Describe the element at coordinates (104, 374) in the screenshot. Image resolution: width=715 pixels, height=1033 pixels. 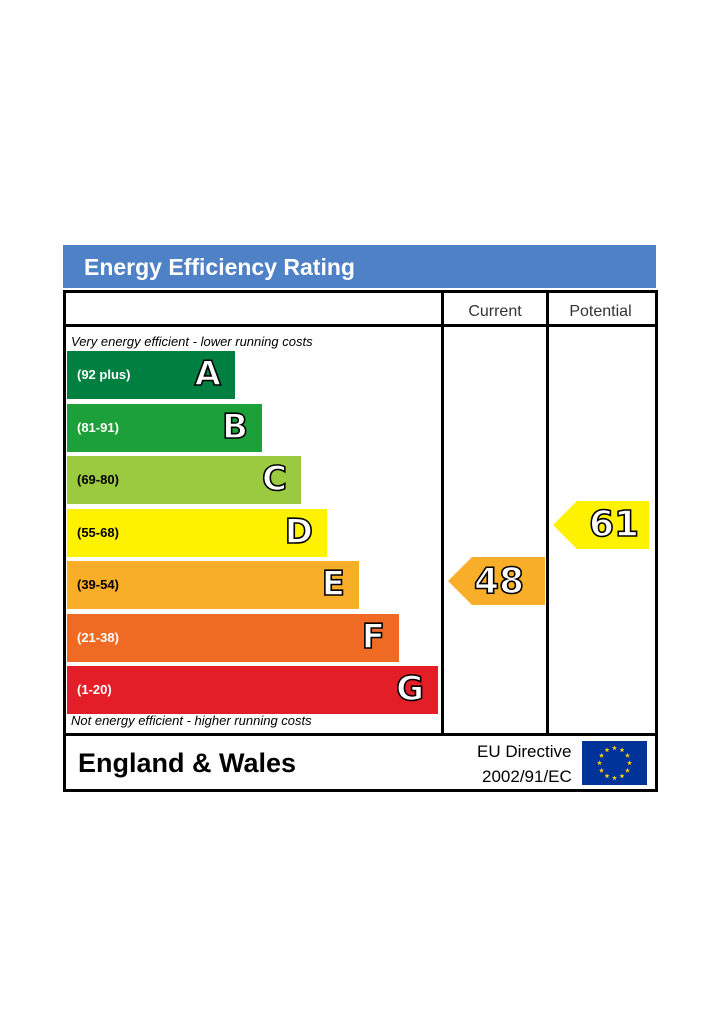
I see `band-a-range: (92 plus)` at that location.